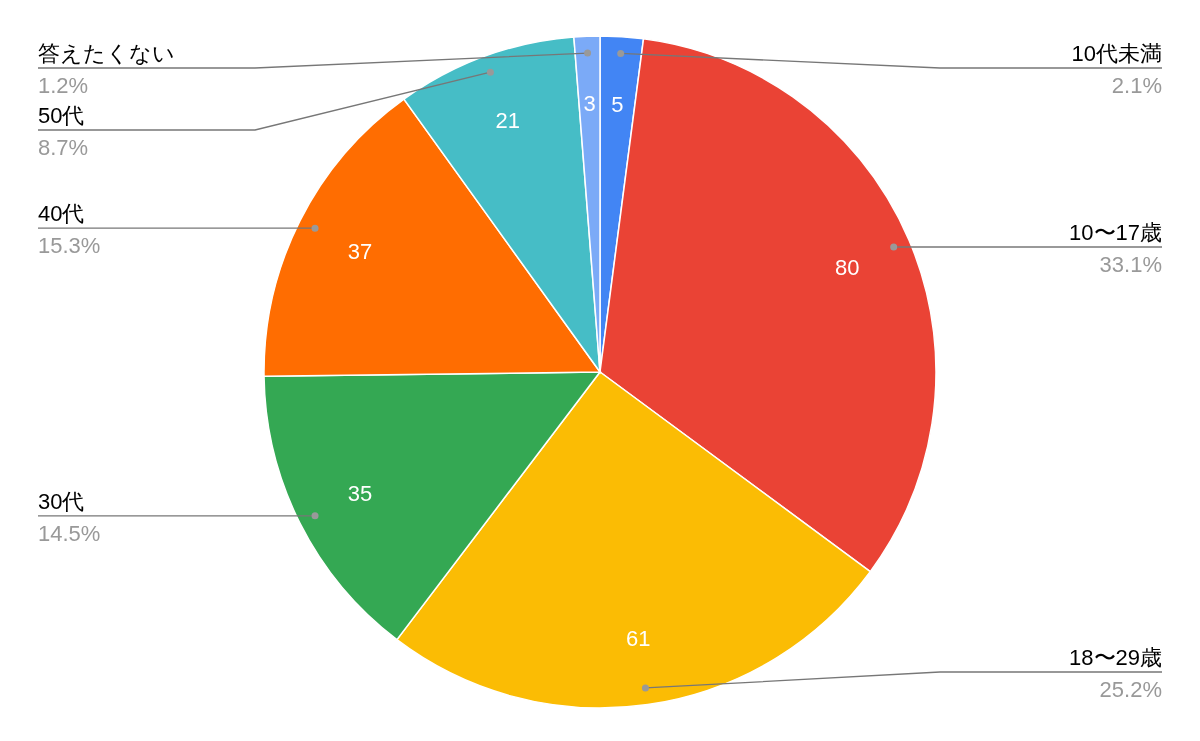 The width and height of the screenshot is (1200, 741). Describe the element at coordinates (61, 115) in the screenshot. I see `slice-label: 50代` at that location.